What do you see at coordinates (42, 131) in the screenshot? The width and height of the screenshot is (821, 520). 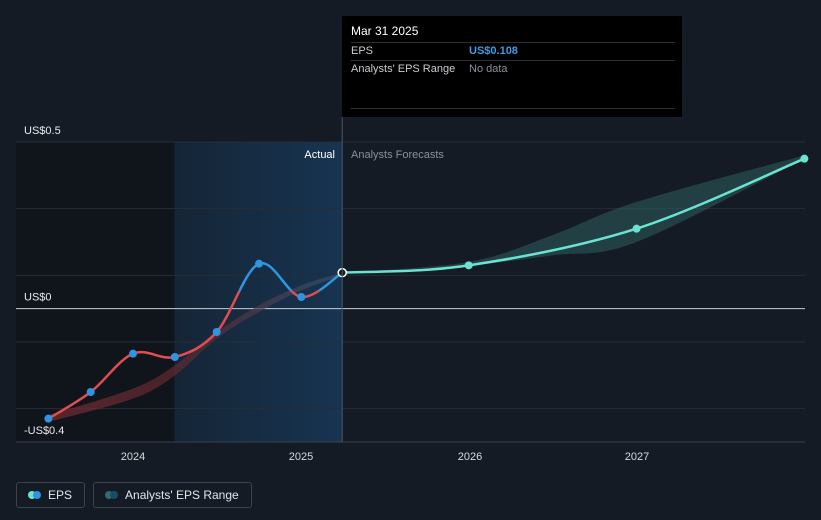 I see `y-tick-label: US$0.5` at bounding box center [42, 131].